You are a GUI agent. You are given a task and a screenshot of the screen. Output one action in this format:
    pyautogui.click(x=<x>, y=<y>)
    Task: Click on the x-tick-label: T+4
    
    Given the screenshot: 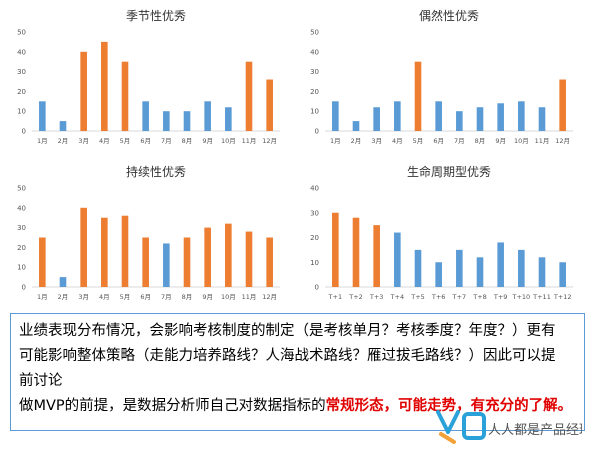 What is the action you would take?
    pyautogui.click(x=397, y=297)
    